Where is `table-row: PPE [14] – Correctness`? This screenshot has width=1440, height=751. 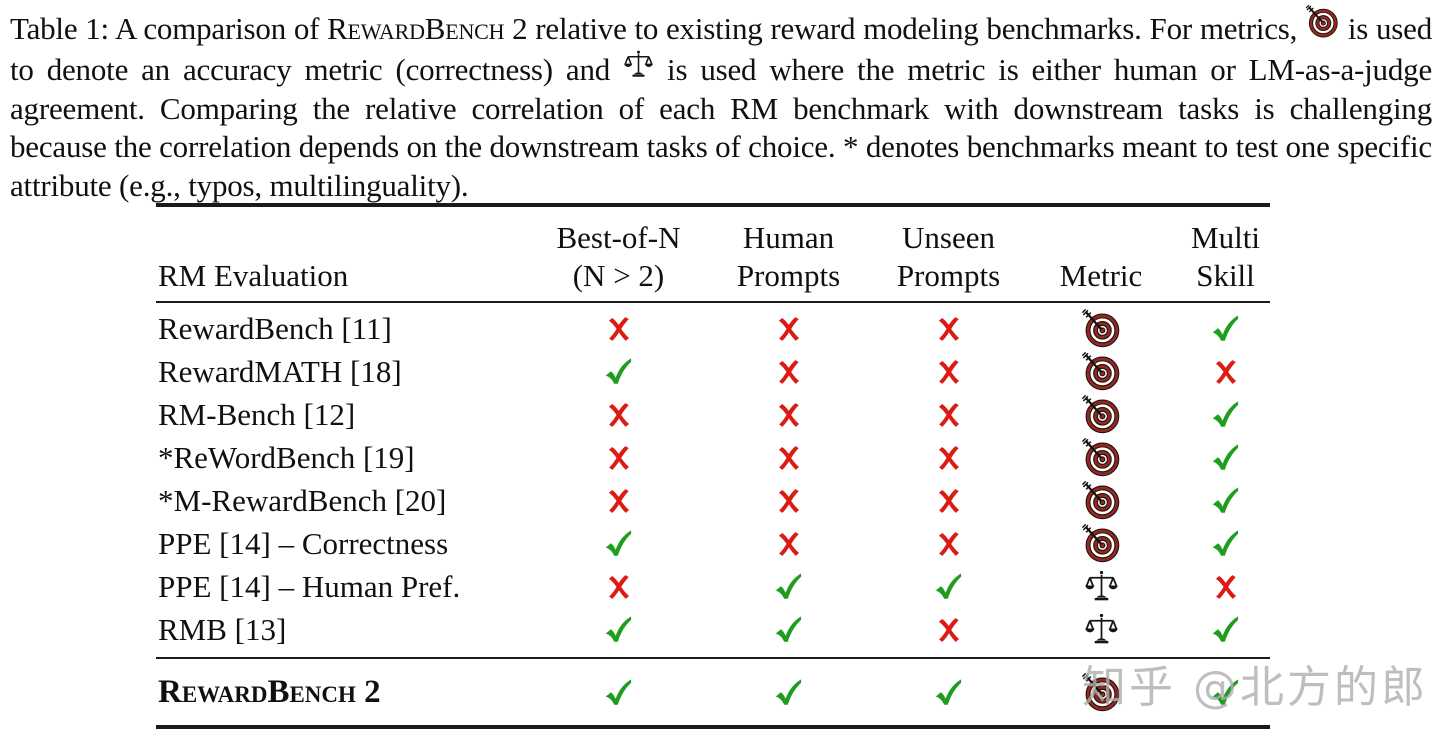
table-row: PPE [14] – Correctness is located at coordinates (713, 543).